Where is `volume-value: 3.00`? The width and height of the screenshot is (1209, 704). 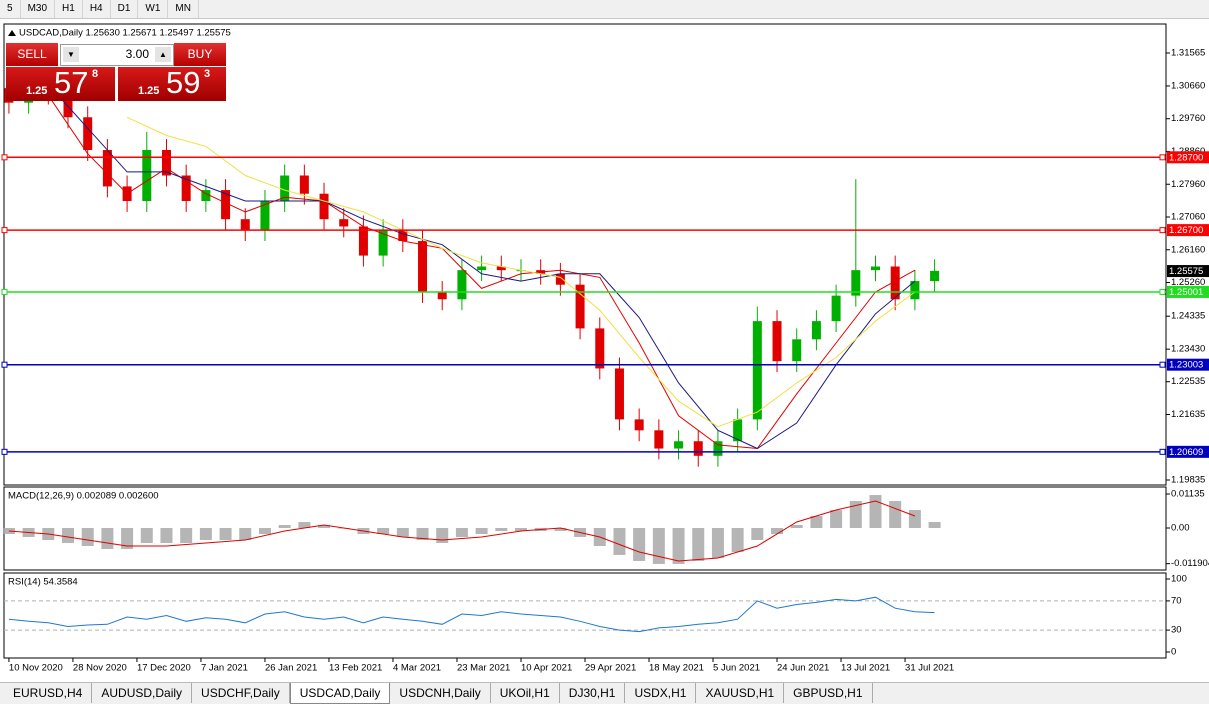
volume-value: 3.00 is located at coordinates (137, 54).